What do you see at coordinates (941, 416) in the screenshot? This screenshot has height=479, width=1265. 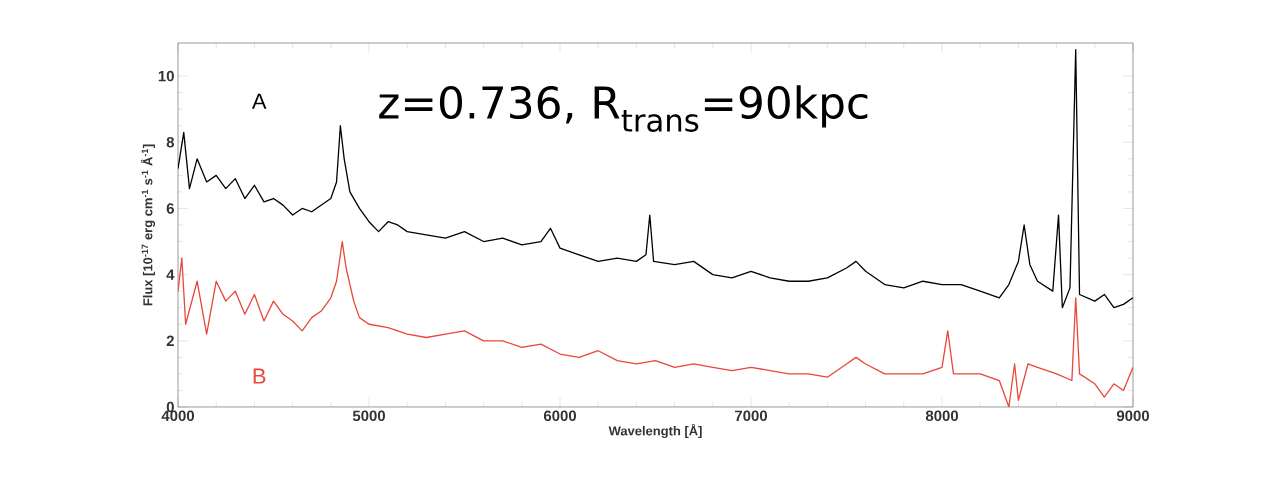 I see `x-tick-label: 8000` at bounding box center [941, 416].